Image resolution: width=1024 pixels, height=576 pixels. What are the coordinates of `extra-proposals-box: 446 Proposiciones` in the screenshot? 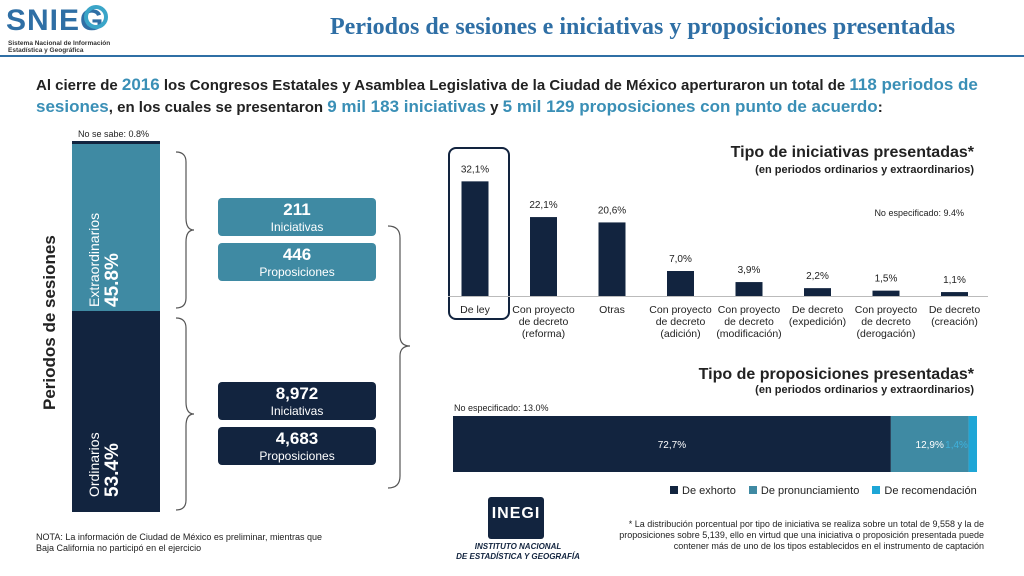 It's located at (297, 262).